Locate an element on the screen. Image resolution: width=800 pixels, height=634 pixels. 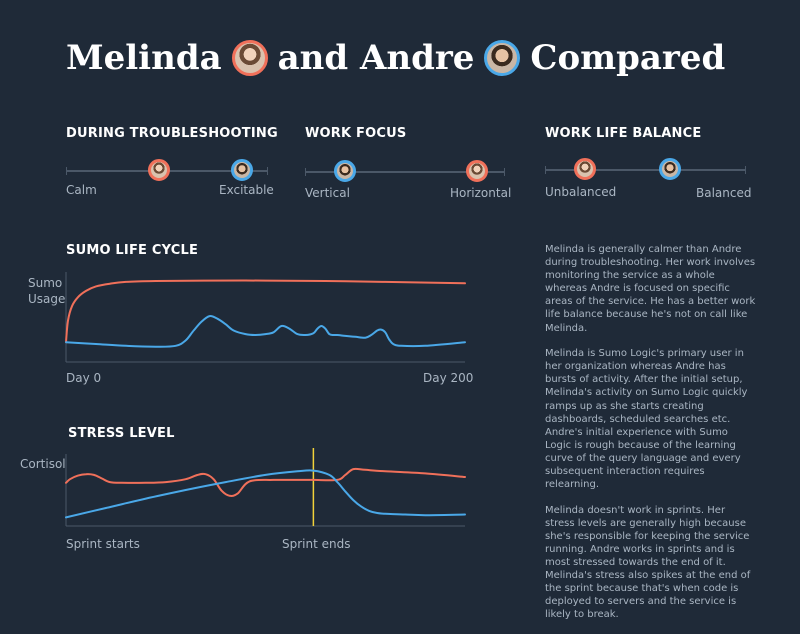
sprint-starts-label: Sprint starts is located at coordinates (103, 544).